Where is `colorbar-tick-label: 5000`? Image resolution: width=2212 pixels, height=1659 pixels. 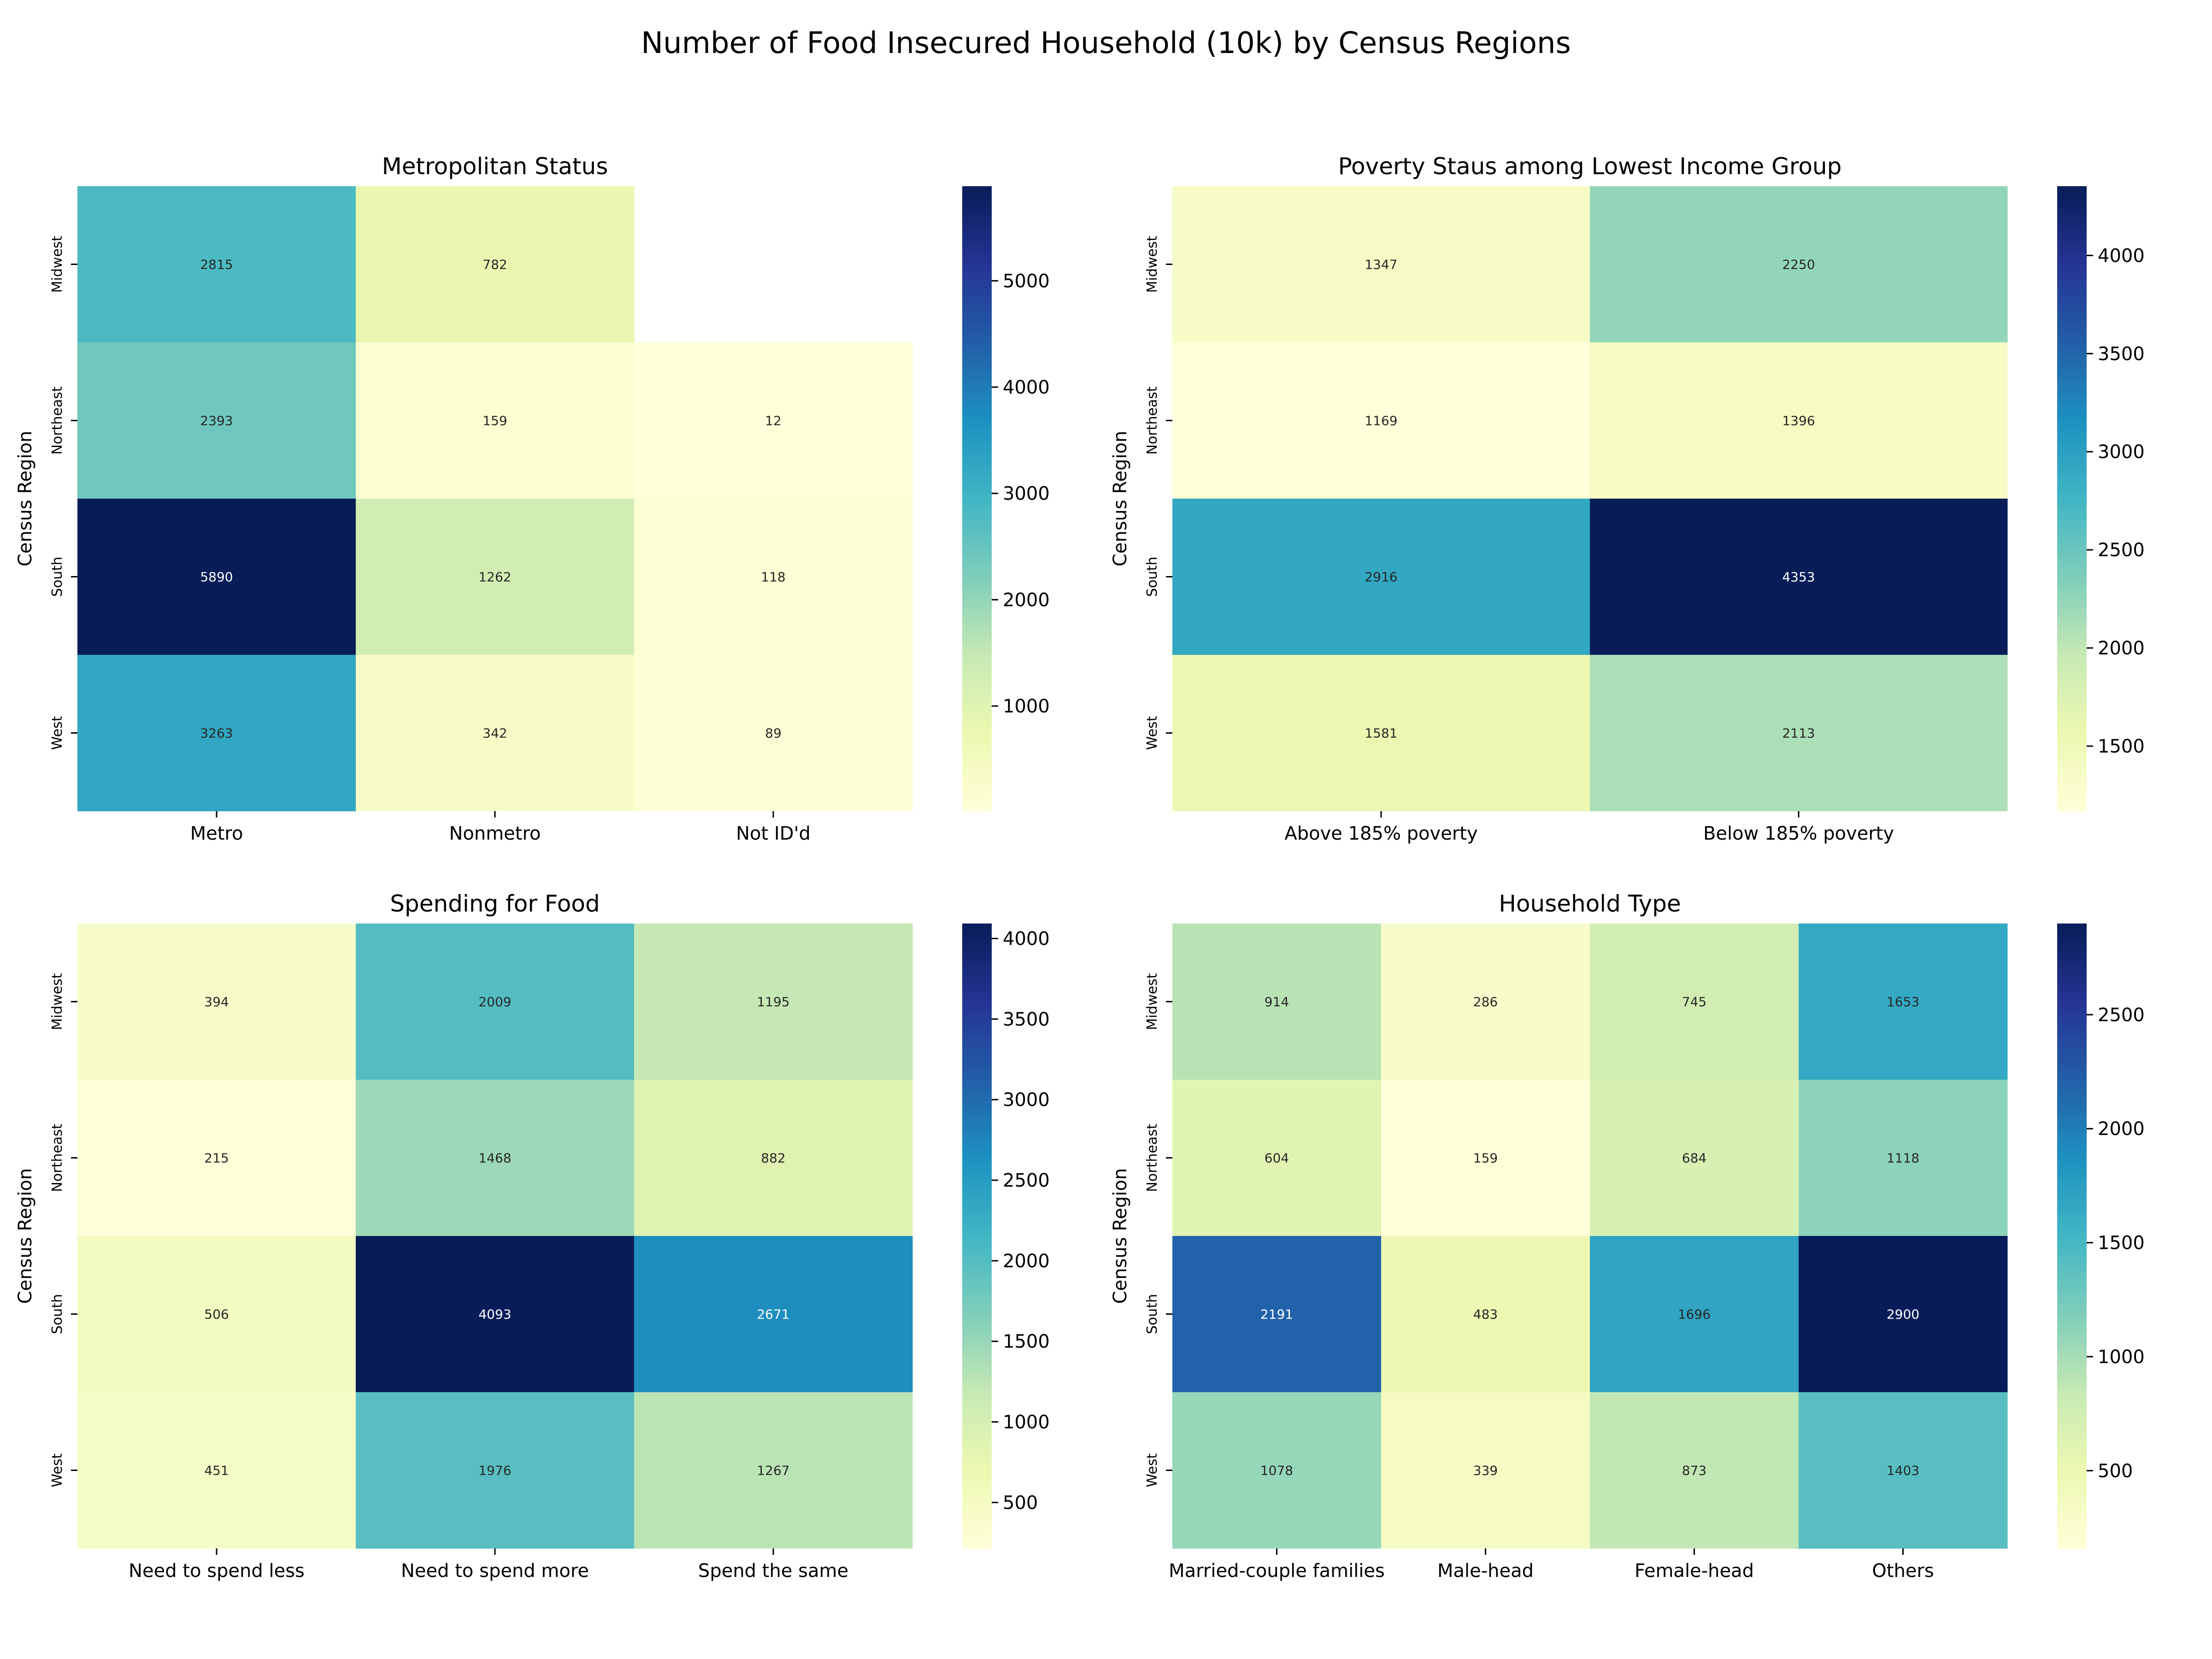 colorbar-tick-label: 5000 is located at coordinates (1026, 281).